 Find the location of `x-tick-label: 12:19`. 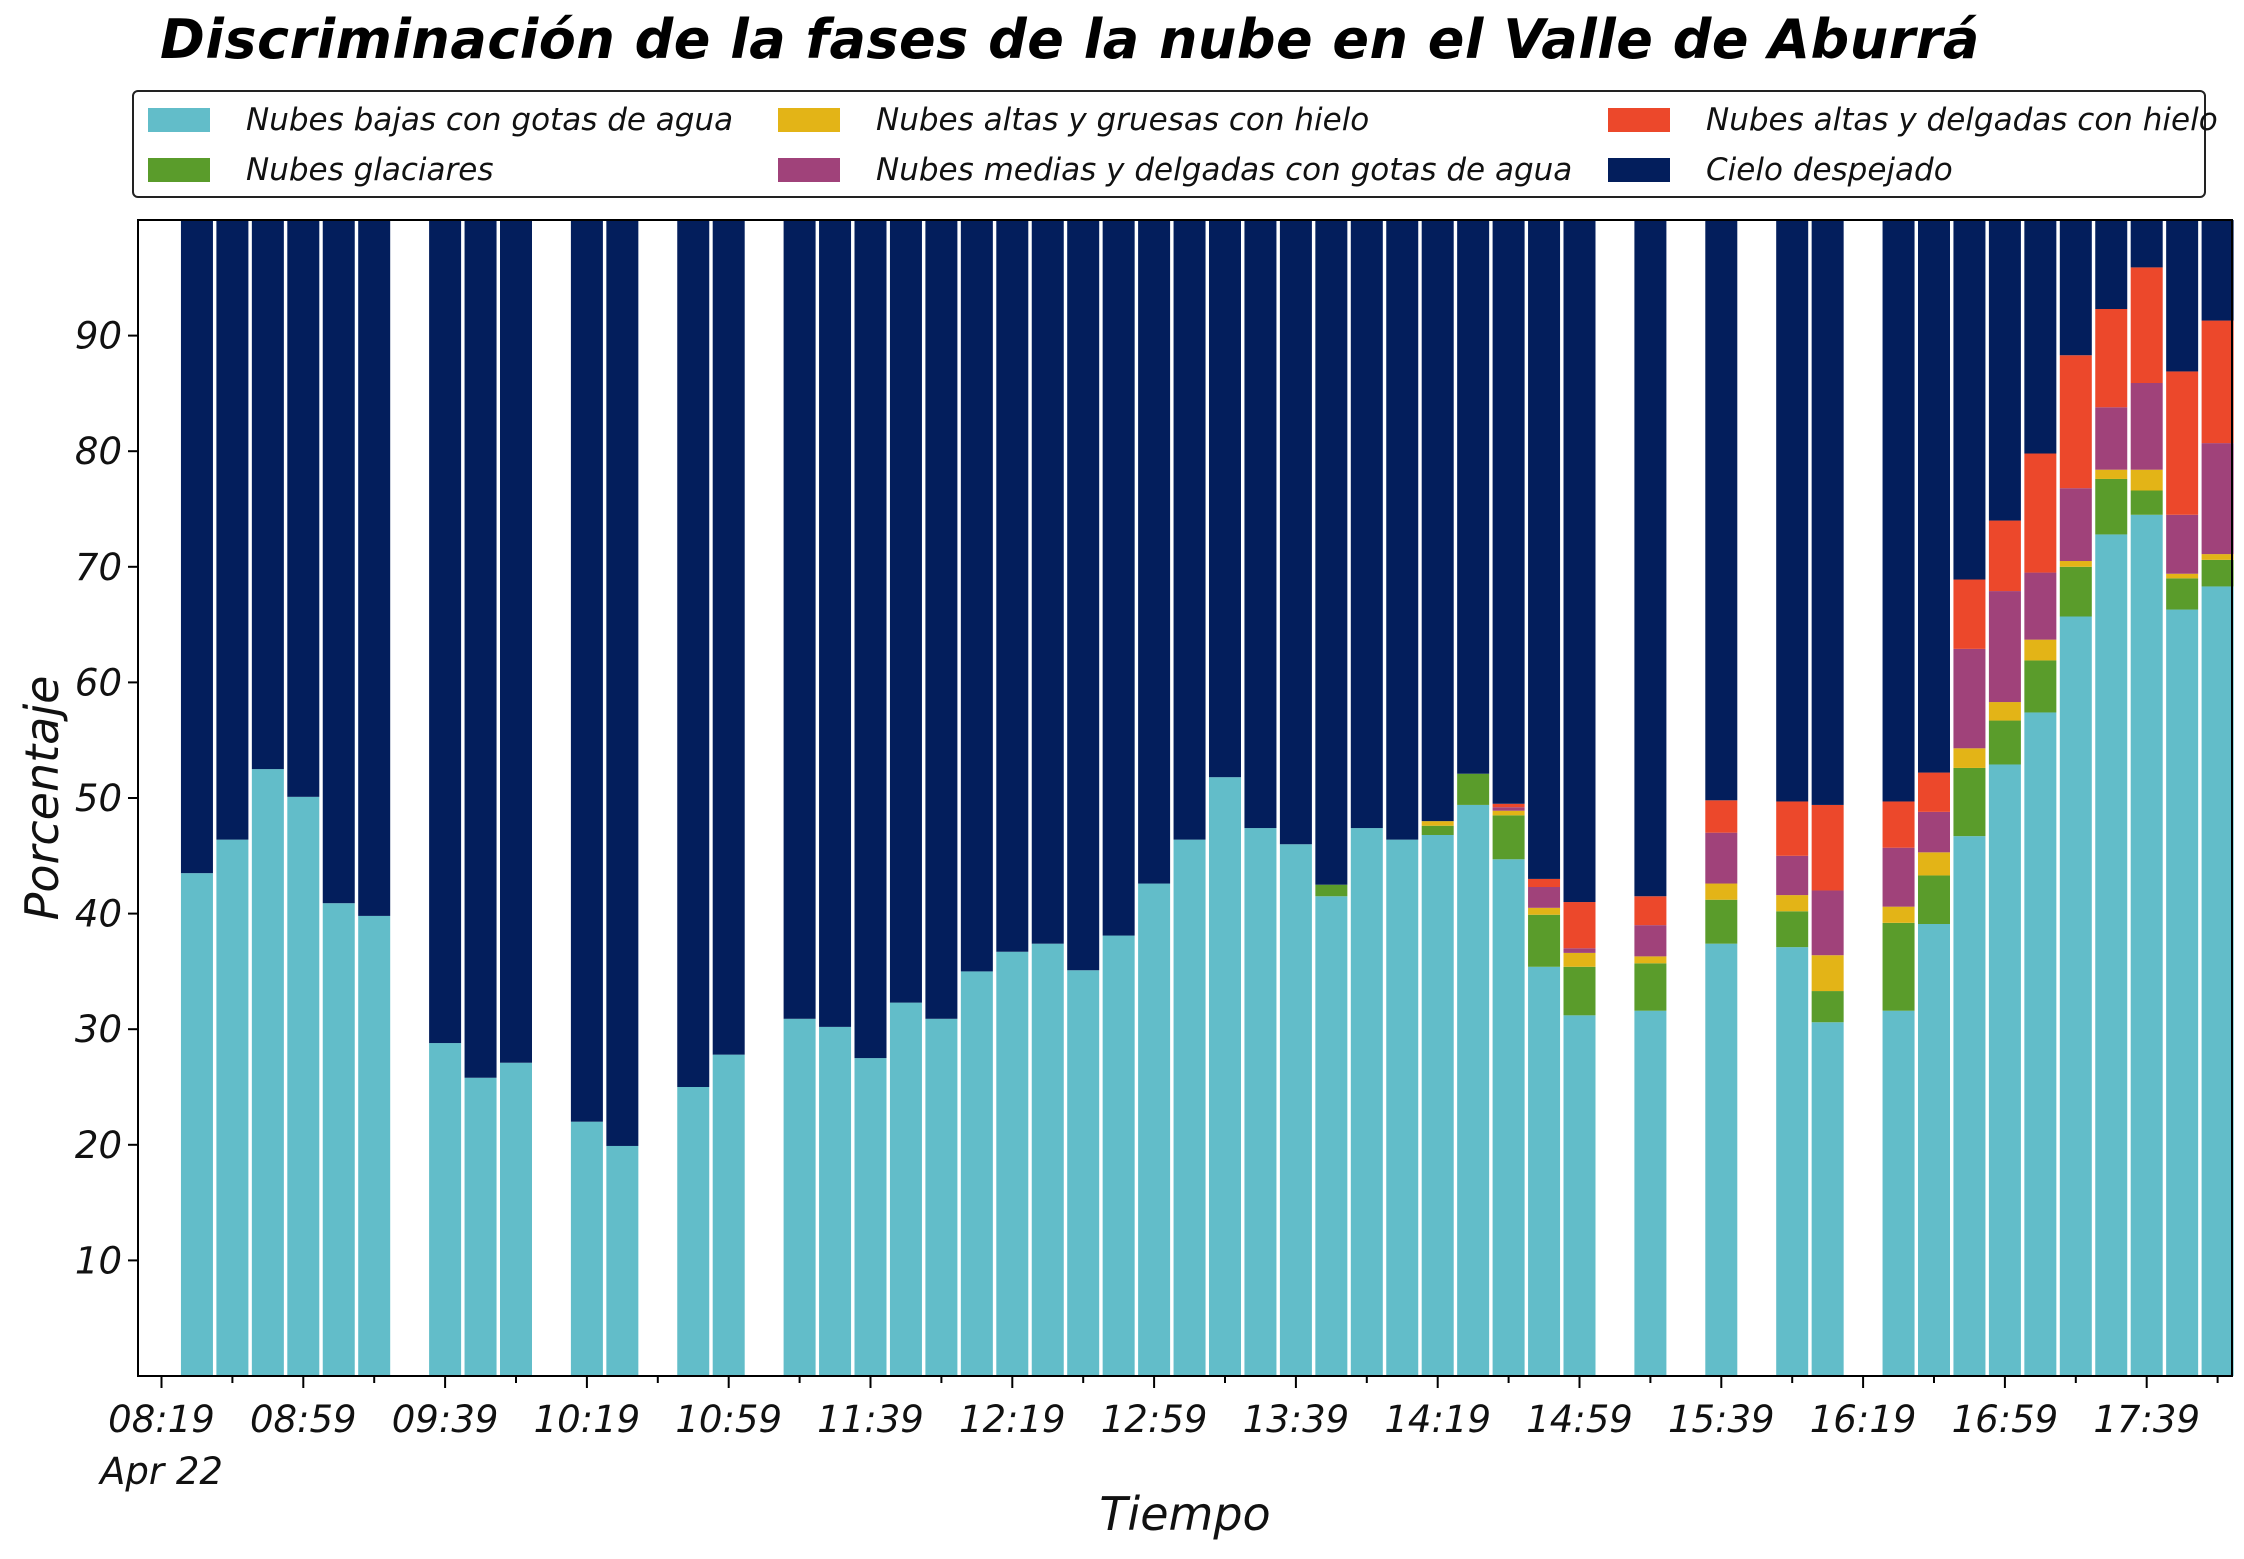

x-tick-label: 12:19 is located at coordinates (1012, 1419).